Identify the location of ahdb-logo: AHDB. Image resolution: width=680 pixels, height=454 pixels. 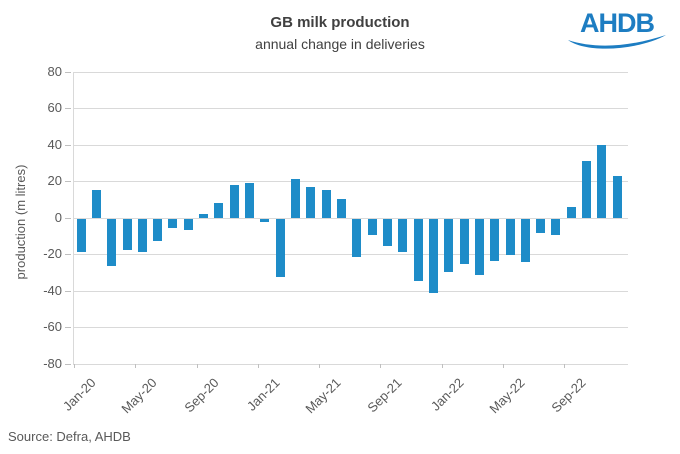
(617, 29).